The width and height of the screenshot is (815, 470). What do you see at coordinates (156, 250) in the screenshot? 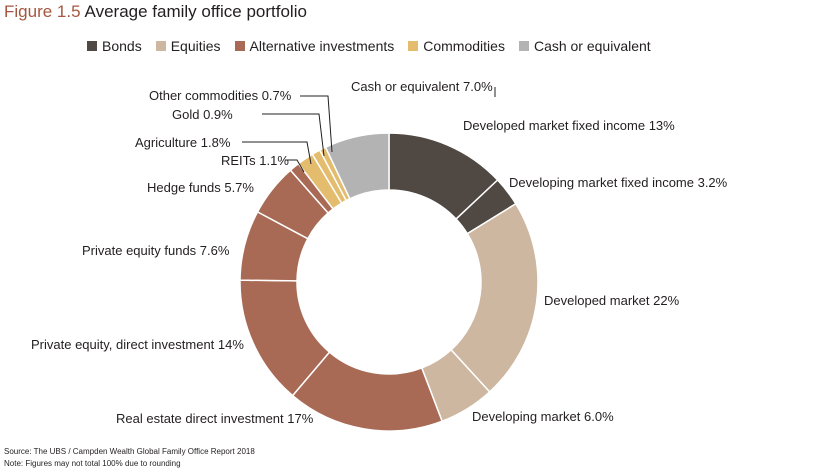
I see `slice-label: Private equity funds 7.6%` at bounding box center [156, 250].